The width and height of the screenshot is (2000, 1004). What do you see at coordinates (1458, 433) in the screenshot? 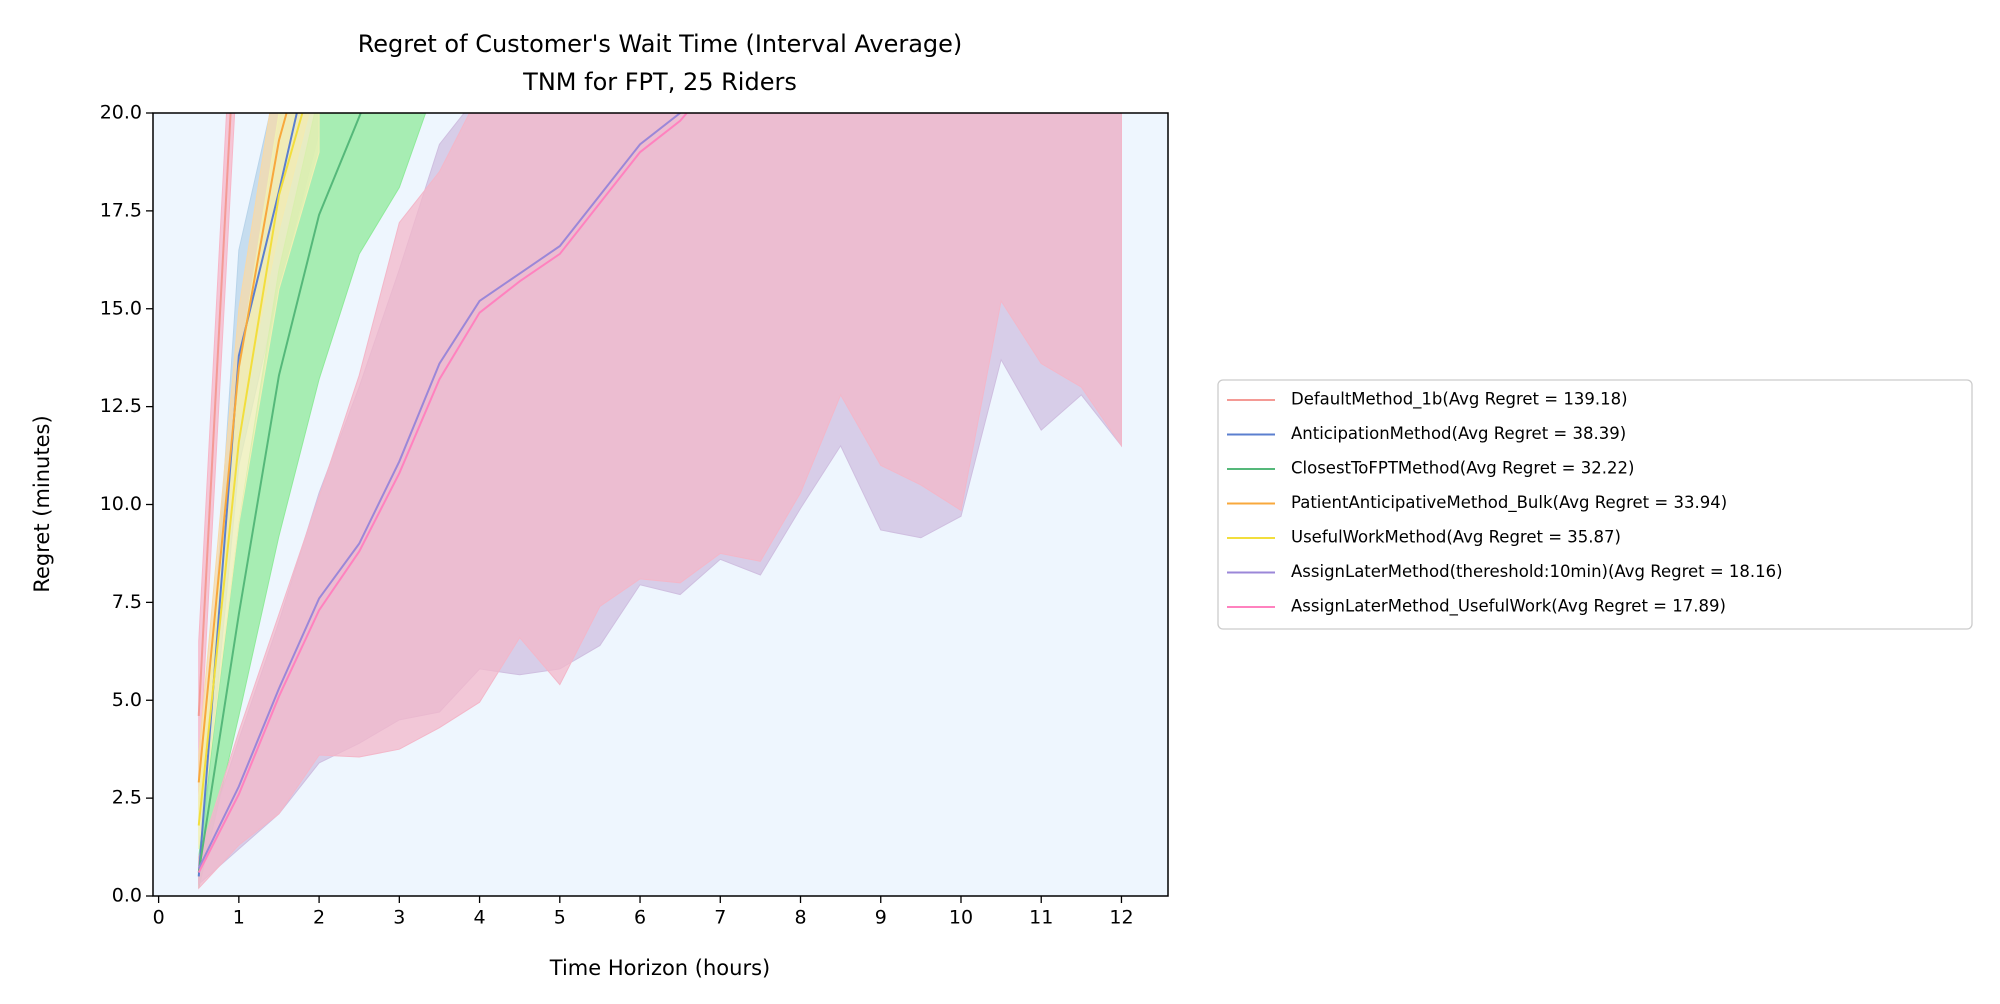
I see `legend-label: AnticipationMethod(Avg Regret = 38.39)` at bounding box center [1458, 433].